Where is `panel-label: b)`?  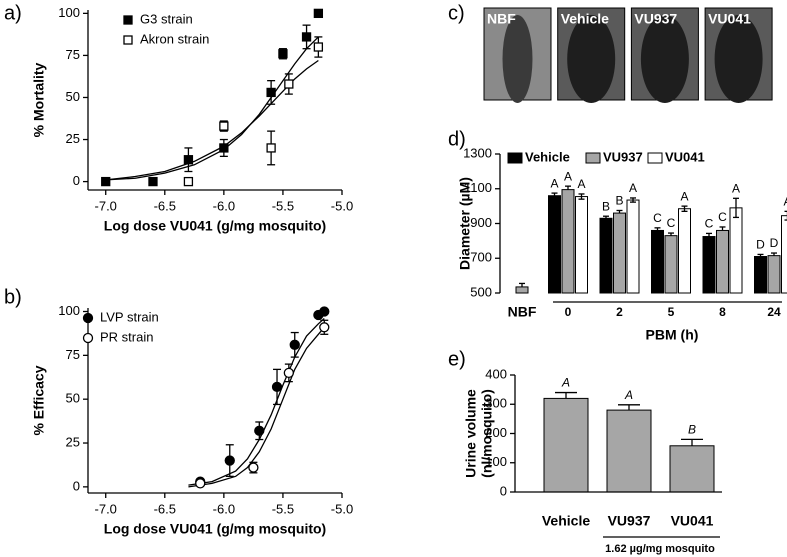
panel-label: b) is located at coordinates (13, 297).